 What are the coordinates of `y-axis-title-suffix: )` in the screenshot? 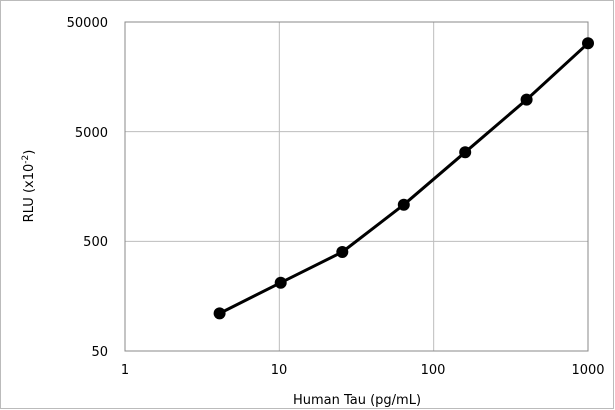 It's located at (29, 152).